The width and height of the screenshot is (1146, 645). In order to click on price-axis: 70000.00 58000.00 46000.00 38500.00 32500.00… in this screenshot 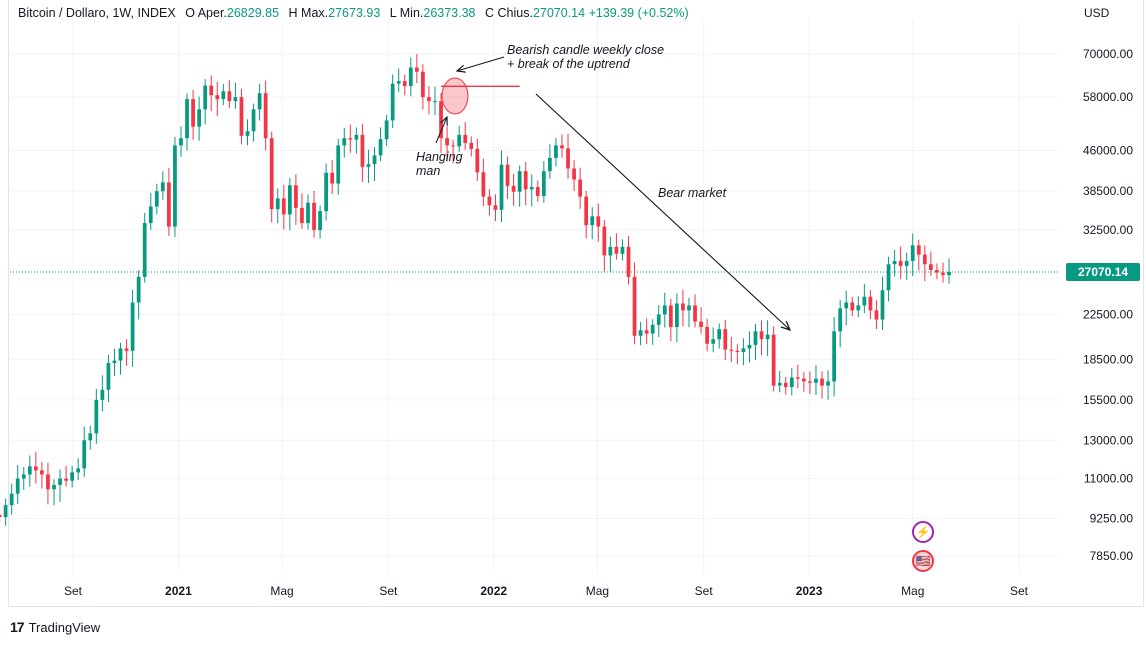, I will do `click(1108, 305)`.